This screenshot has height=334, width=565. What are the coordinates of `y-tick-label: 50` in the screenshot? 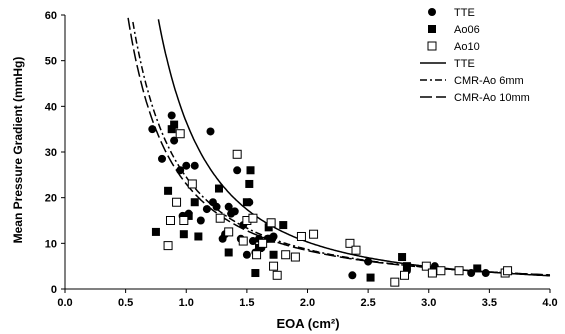 It's located at (51, 62).